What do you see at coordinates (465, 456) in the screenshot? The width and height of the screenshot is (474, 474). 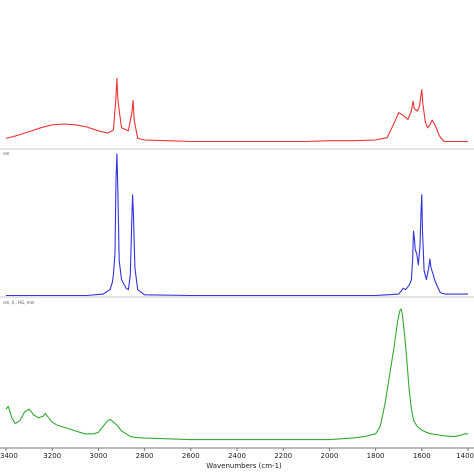 I see `x-tick-label: 1400` at bounding box center [465, 456].